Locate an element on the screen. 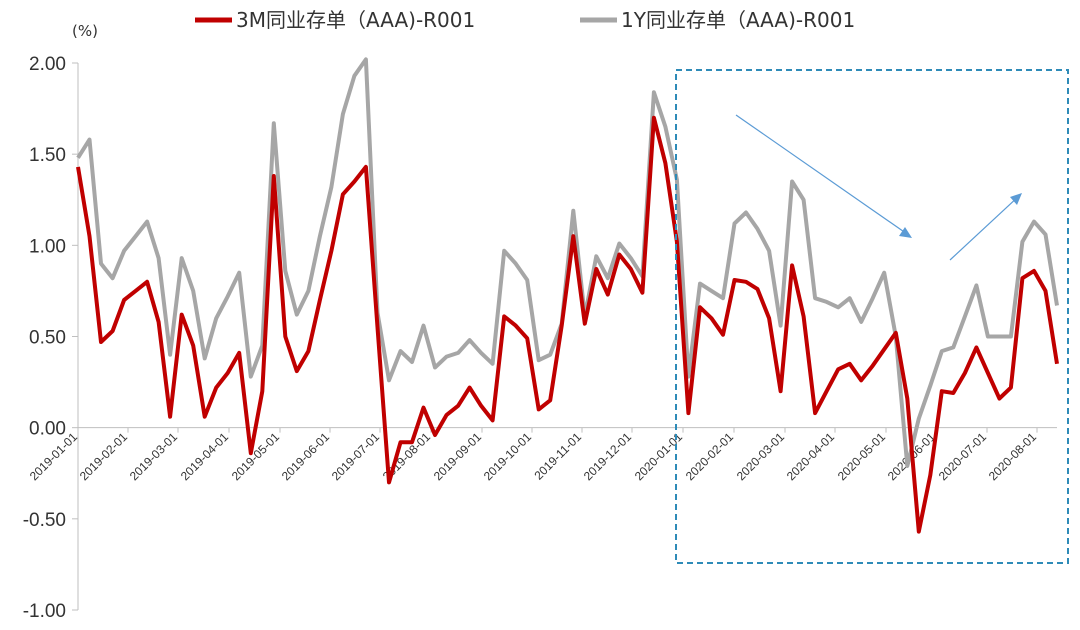 The image size is (1080, 630). up-trend-arrow-head is located at coordinates (1016, 199).